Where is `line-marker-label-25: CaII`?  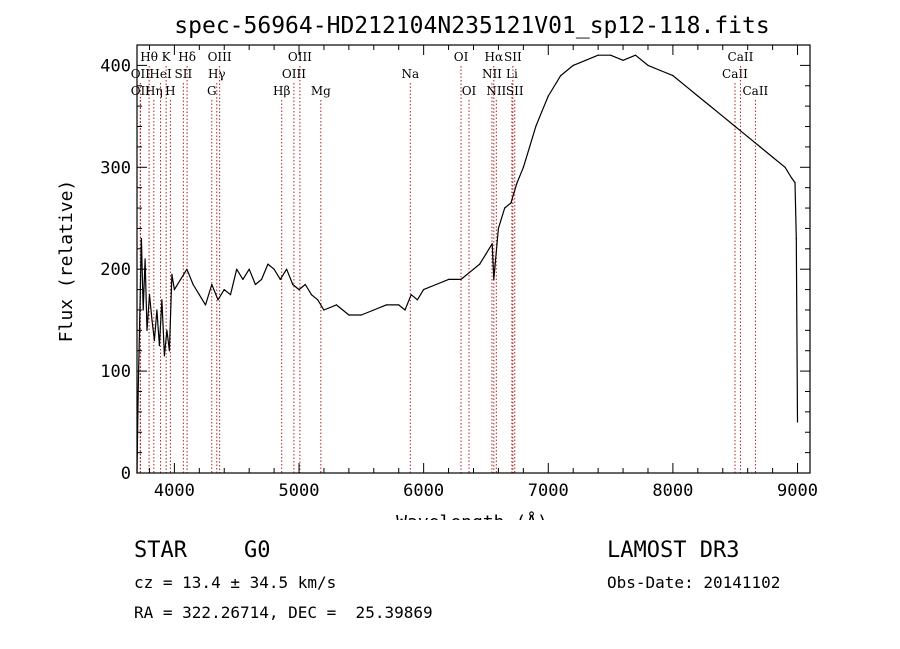
line-marker-label-25: CaII is located at coordinates (735, 74).